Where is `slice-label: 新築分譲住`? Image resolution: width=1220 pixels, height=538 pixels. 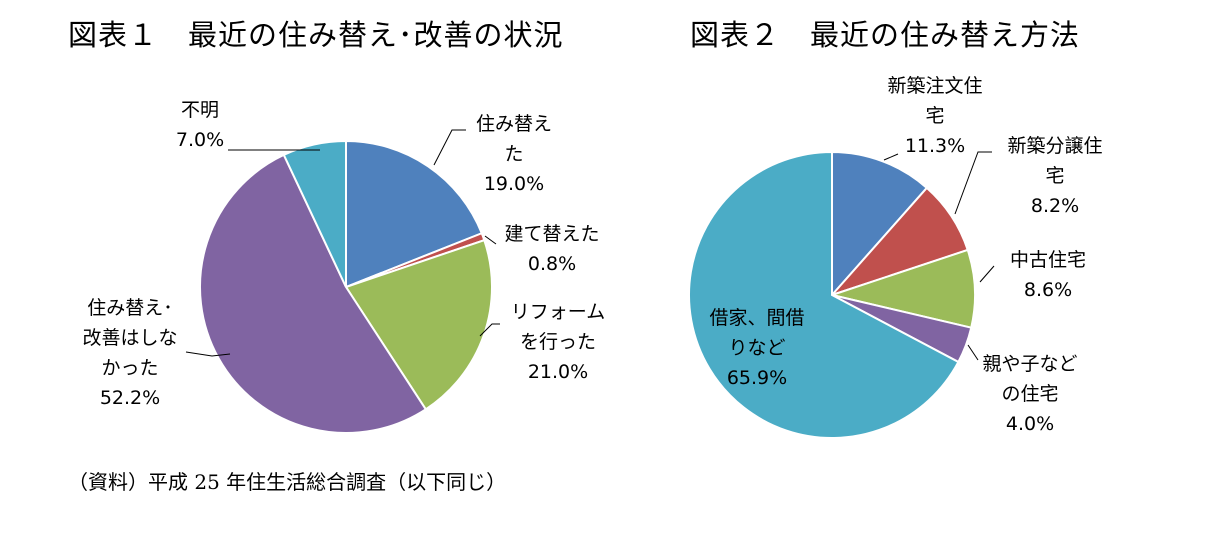
slice-label: 新築分譲住 is located at coordinates (1054, 146).